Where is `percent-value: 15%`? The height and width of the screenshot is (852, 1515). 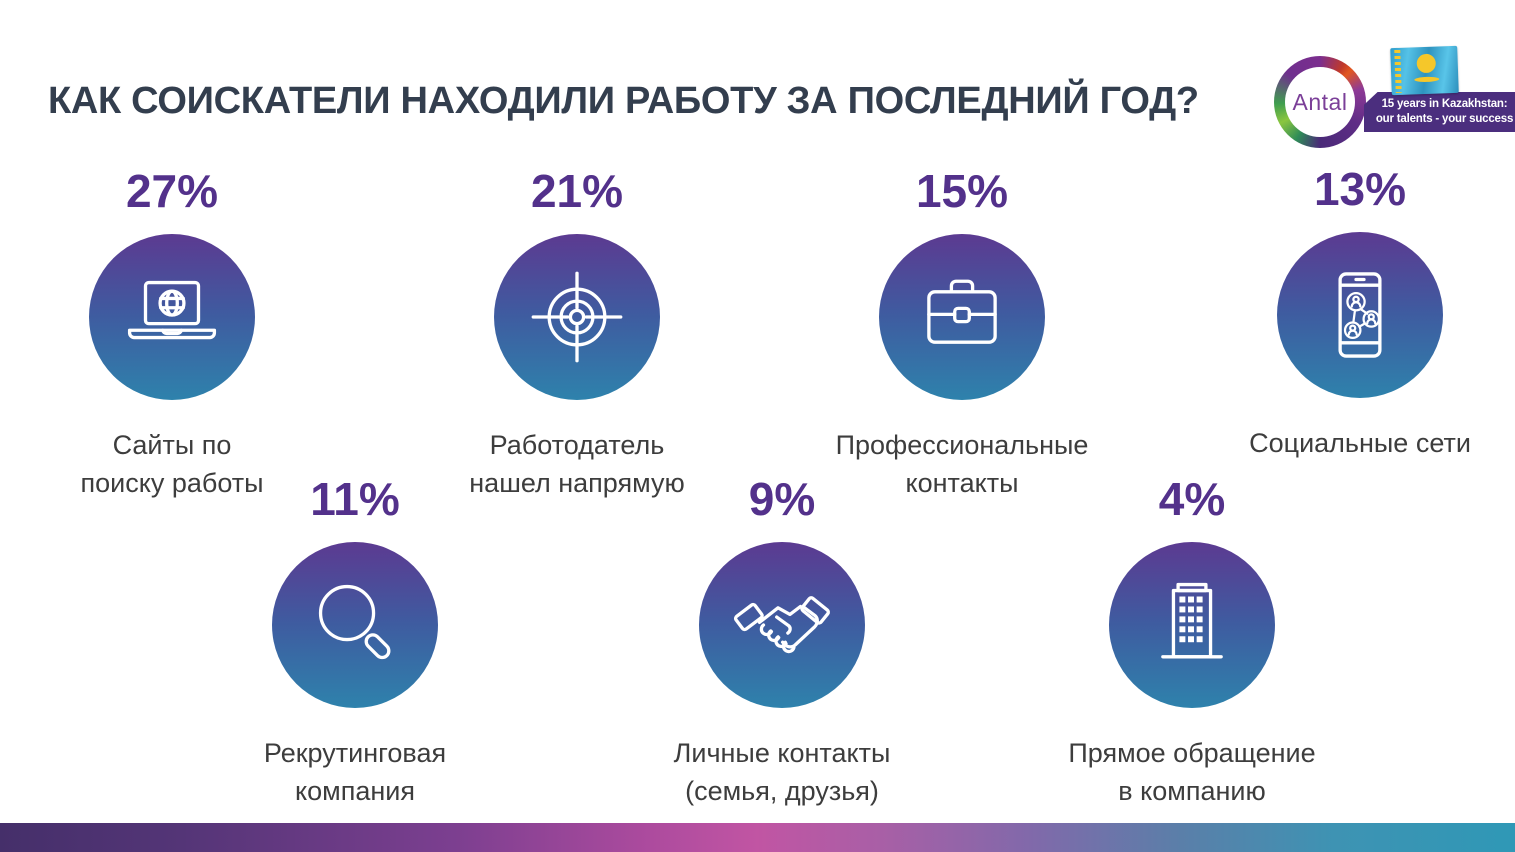
percent-value: 15% is located at coordinates (962, 191).